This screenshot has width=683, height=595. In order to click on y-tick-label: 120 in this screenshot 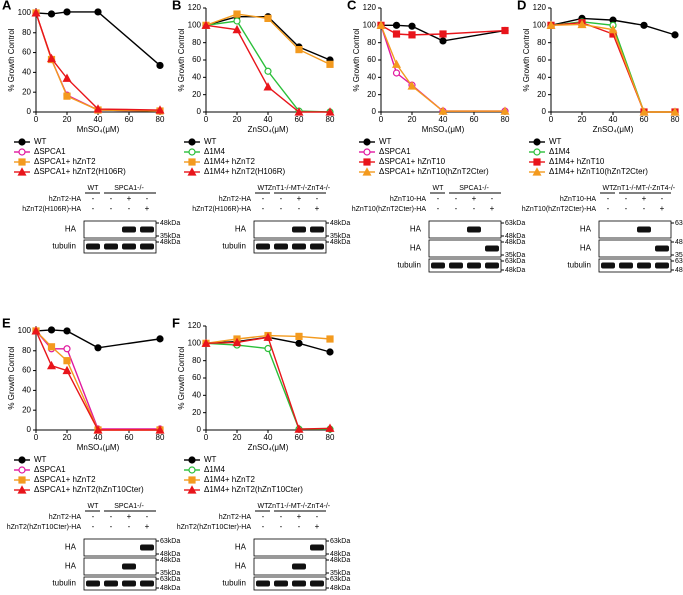, I will do `click(540, 7)`.